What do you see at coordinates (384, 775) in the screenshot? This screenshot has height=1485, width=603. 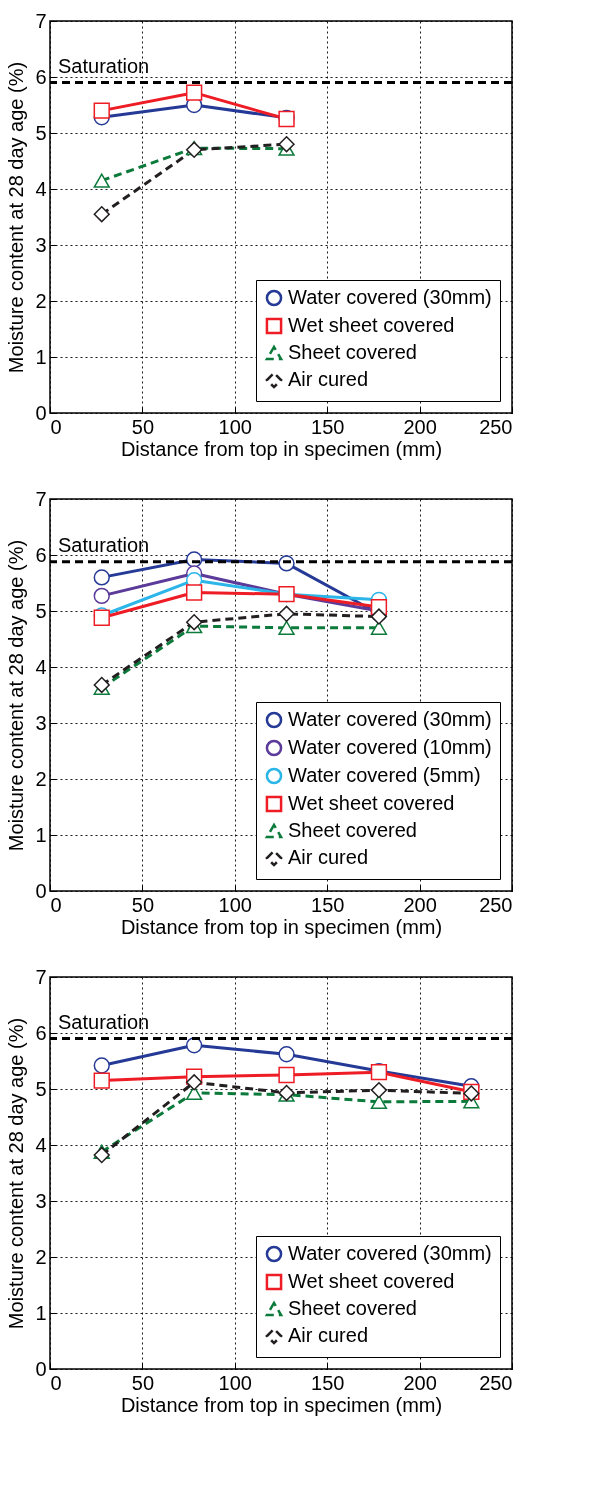 I see `legend-label: Water covered (5mm)` at bounding box center [384, 775].